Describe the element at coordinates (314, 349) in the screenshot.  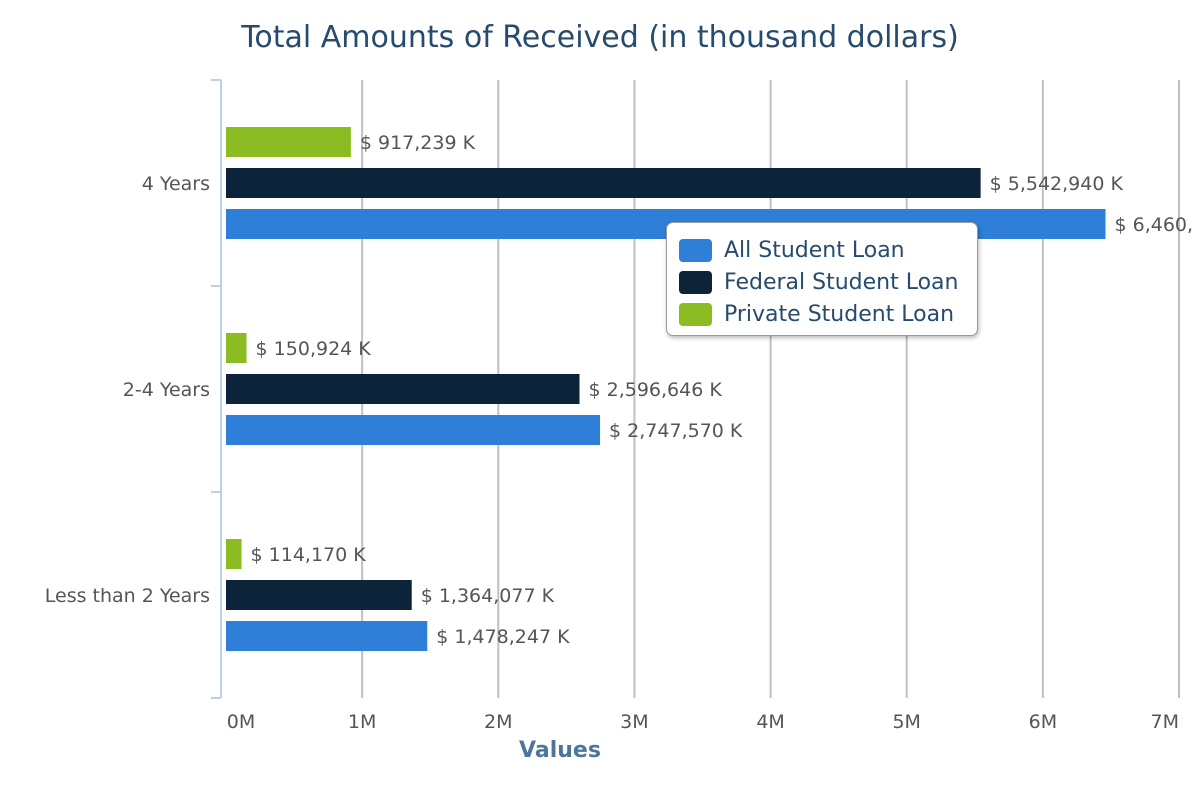
I see `data-label-series2-cat1: $ 150,924 K` at that location.